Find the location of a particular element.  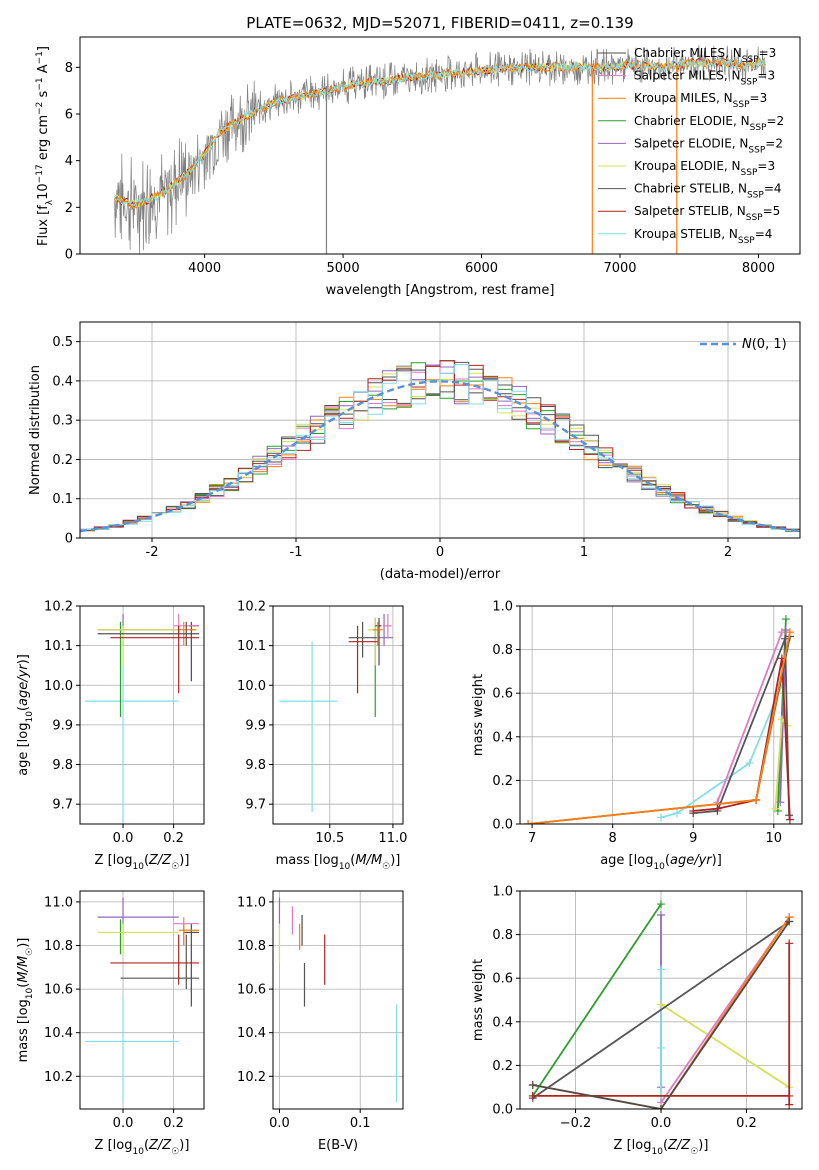

residual-histogram is located at coordinates (440, 449).